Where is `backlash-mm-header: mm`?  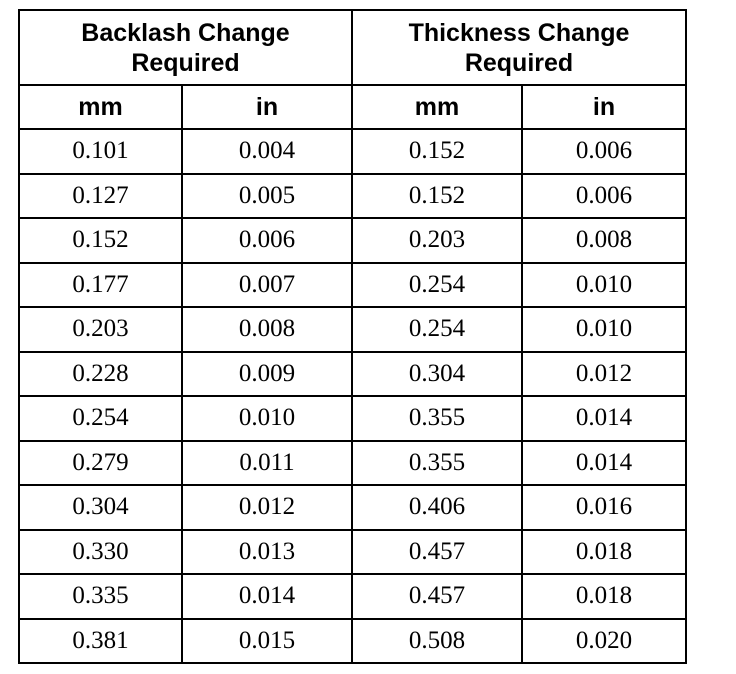
backlash-mm-header: mm is located at coordinates (100, 107).